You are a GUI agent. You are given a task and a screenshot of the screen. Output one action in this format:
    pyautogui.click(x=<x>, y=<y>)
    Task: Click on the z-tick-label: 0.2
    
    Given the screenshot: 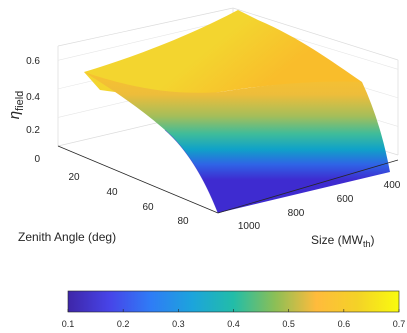 What is the action you would take?
    pyautogui.click(x=33, y=130)
    